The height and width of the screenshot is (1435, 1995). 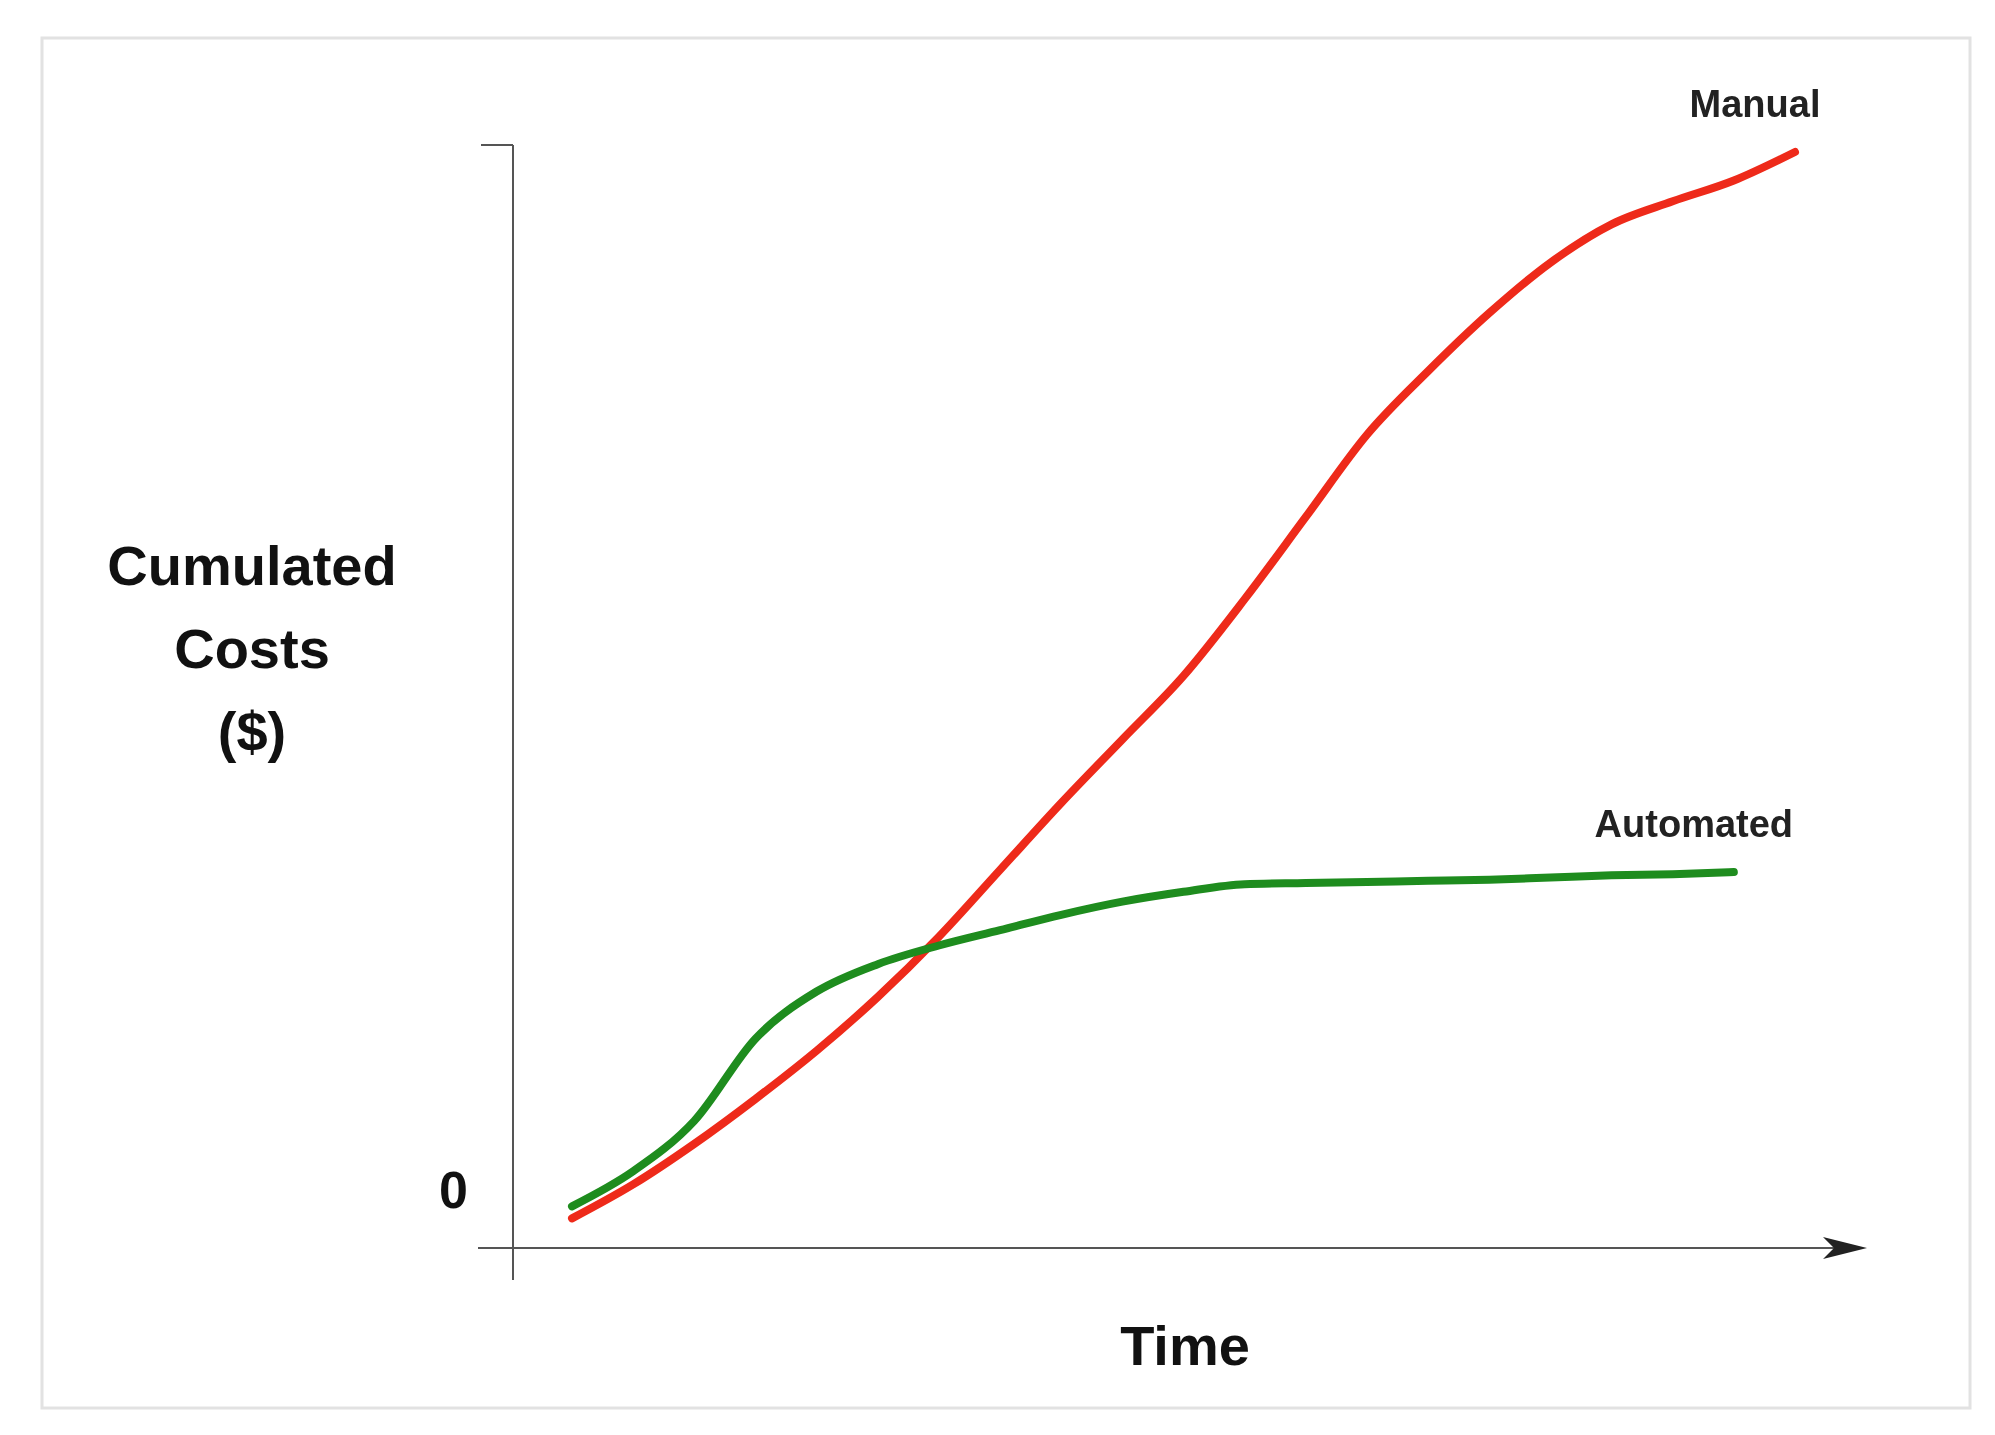 I want to click on x-axis-title: Time, so click(x=1185, y=1345).